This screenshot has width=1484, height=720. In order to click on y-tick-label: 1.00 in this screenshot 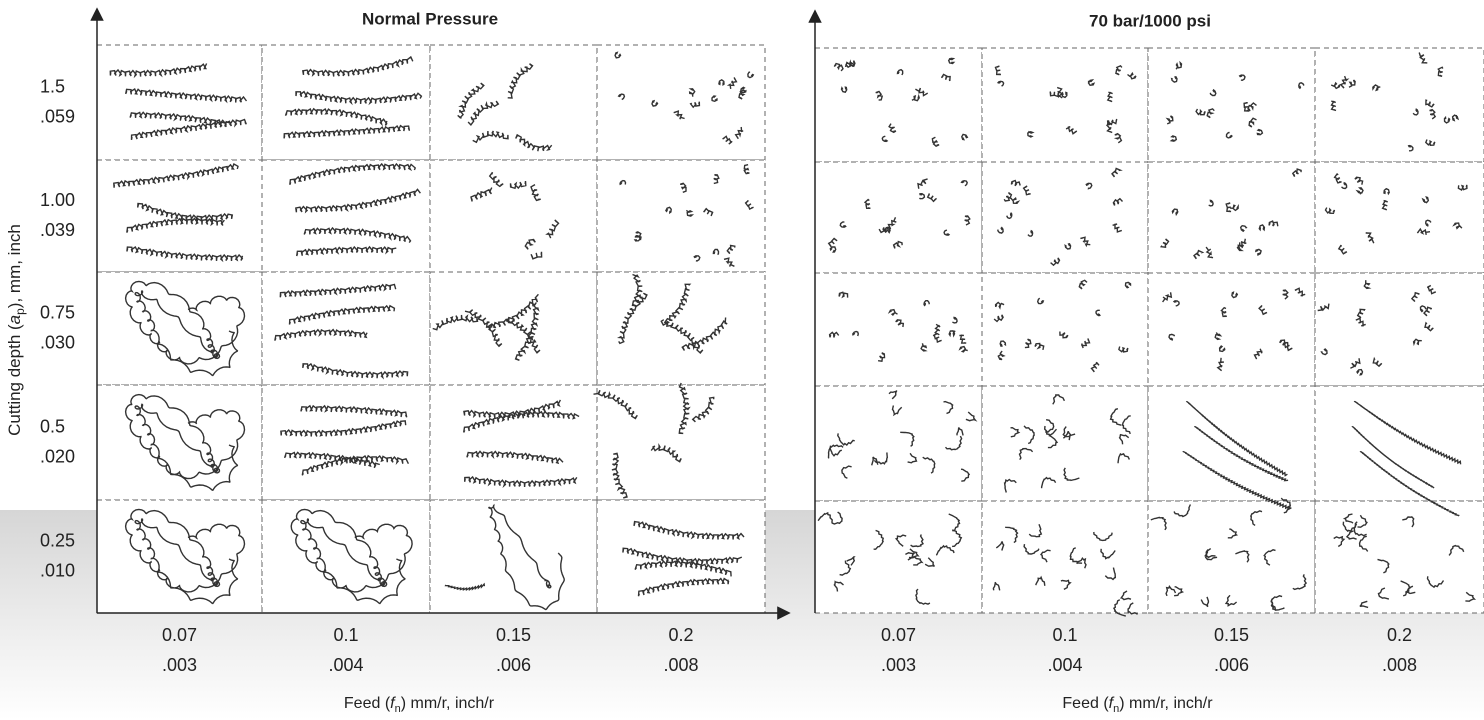, I will do `click(57, 200)`.